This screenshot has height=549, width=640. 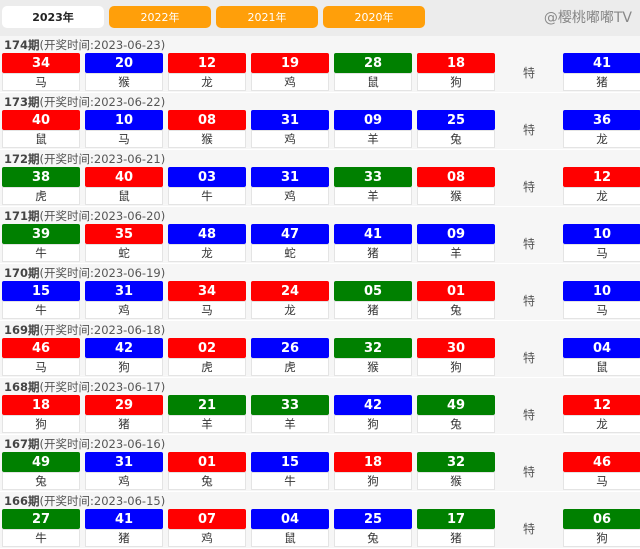 What do you see at coordinates (22, 330) in the screenshot?
I see `issue-number: 169期` at bounding box center [22, 330].